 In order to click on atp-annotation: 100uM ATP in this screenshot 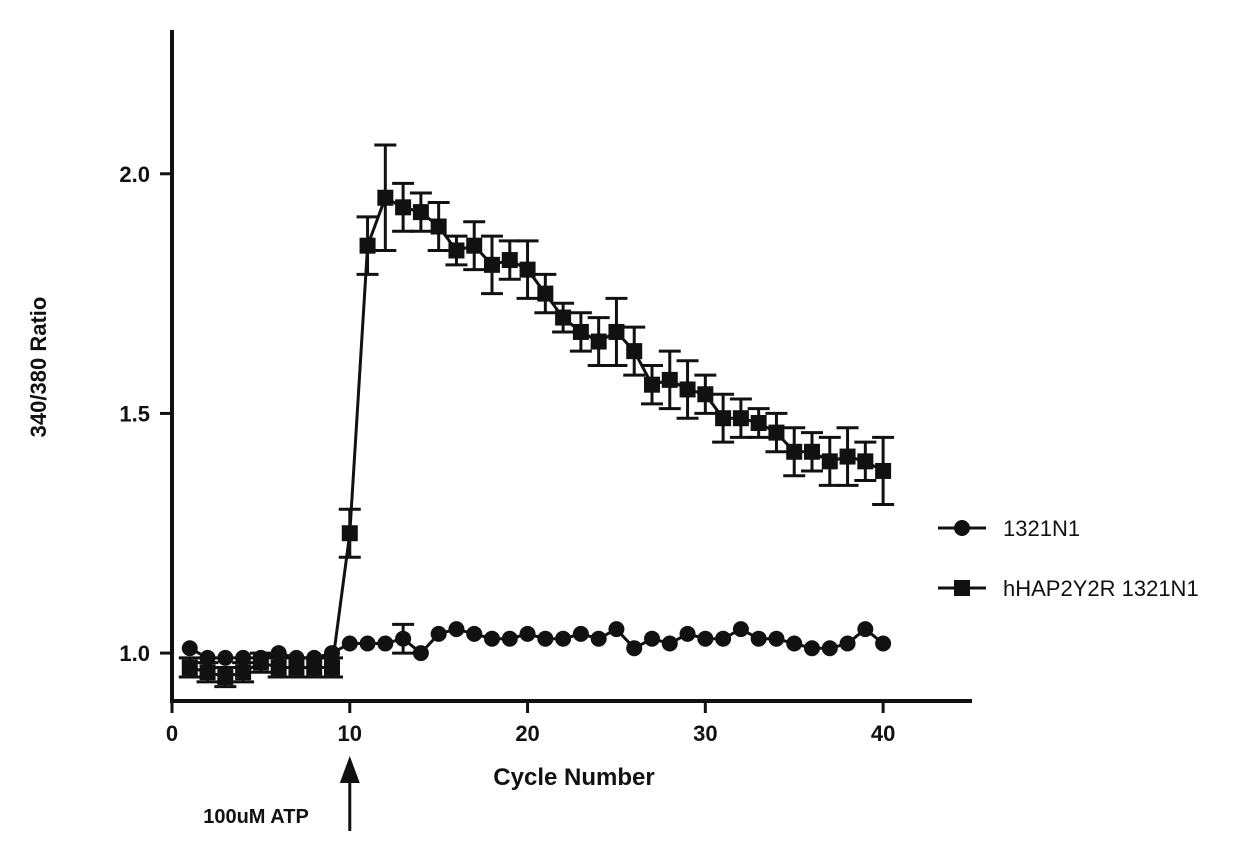, I will do `click(281, 793)`.